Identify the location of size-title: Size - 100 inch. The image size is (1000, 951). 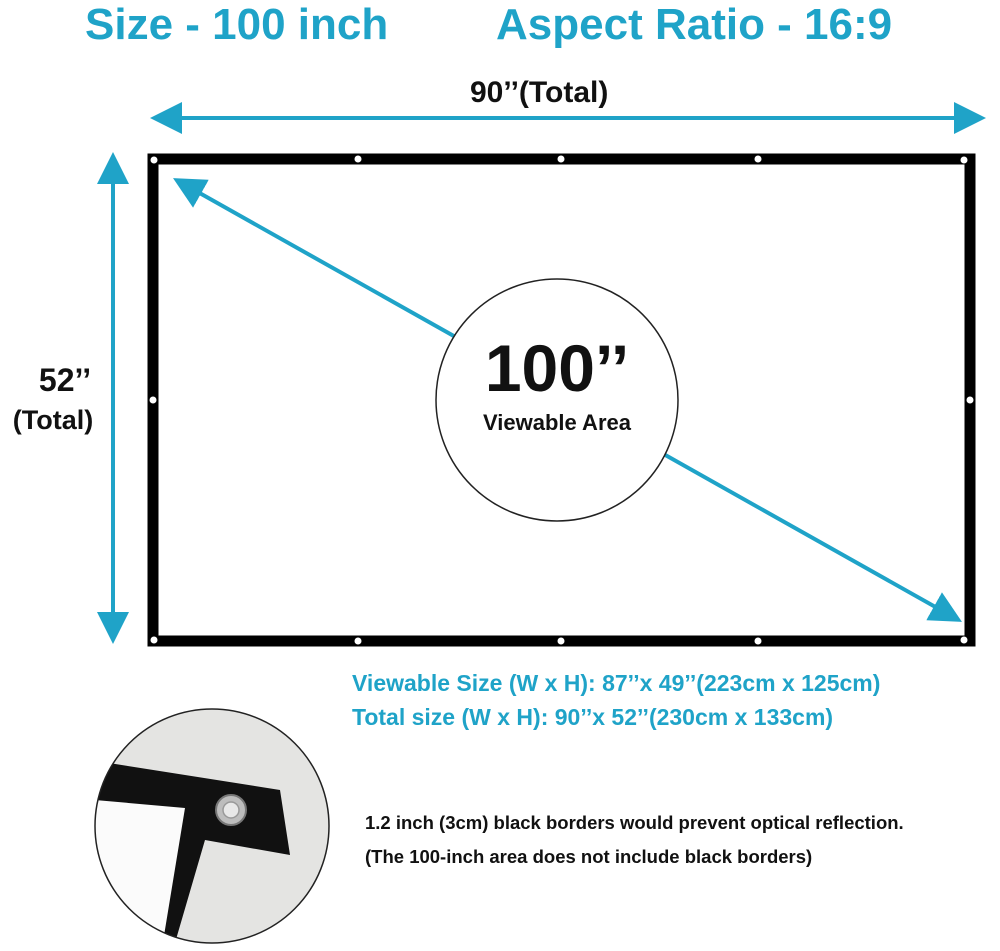
(237, 24).